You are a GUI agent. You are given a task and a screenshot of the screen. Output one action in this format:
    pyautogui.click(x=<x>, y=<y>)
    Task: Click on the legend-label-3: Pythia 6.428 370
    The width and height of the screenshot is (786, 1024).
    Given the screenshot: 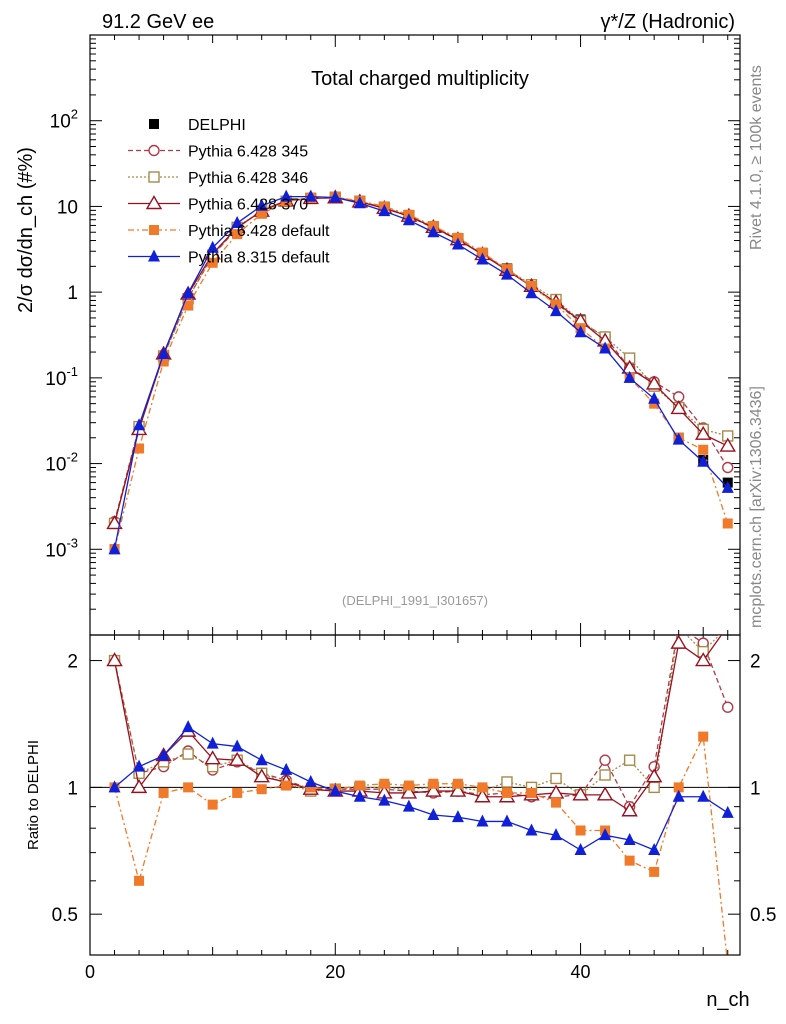 What is the action you would take?
    pyautogui.click(x=248, y=205)
    